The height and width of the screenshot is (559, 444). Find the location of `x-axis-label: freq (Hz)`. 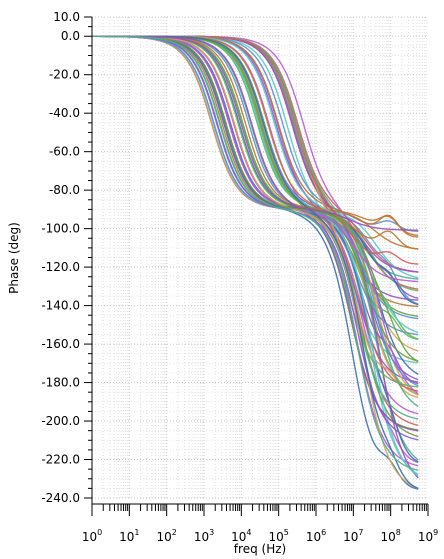

x-axis-label: freq (Hz) is located at coordinates (260, 549).